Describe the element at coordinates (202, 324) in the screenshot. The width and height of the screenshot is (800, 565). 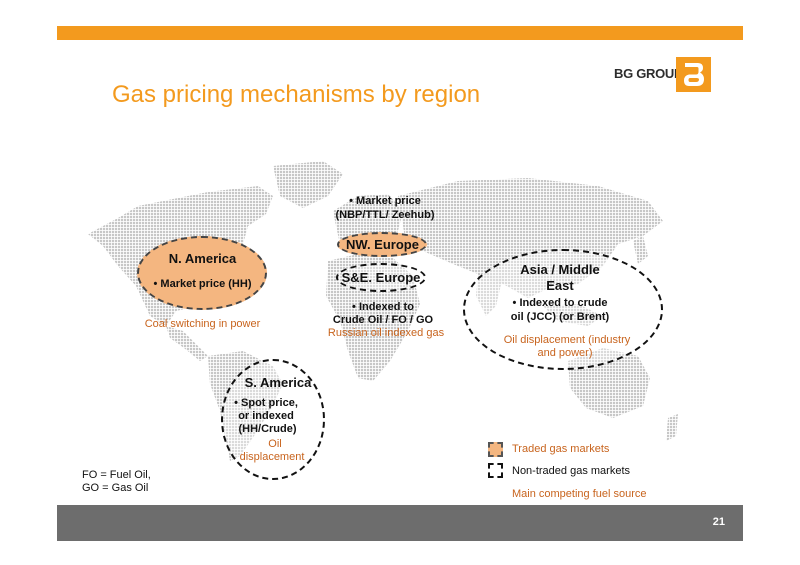
I see `region-n-america-fuel: Coal switching in power` at that location.